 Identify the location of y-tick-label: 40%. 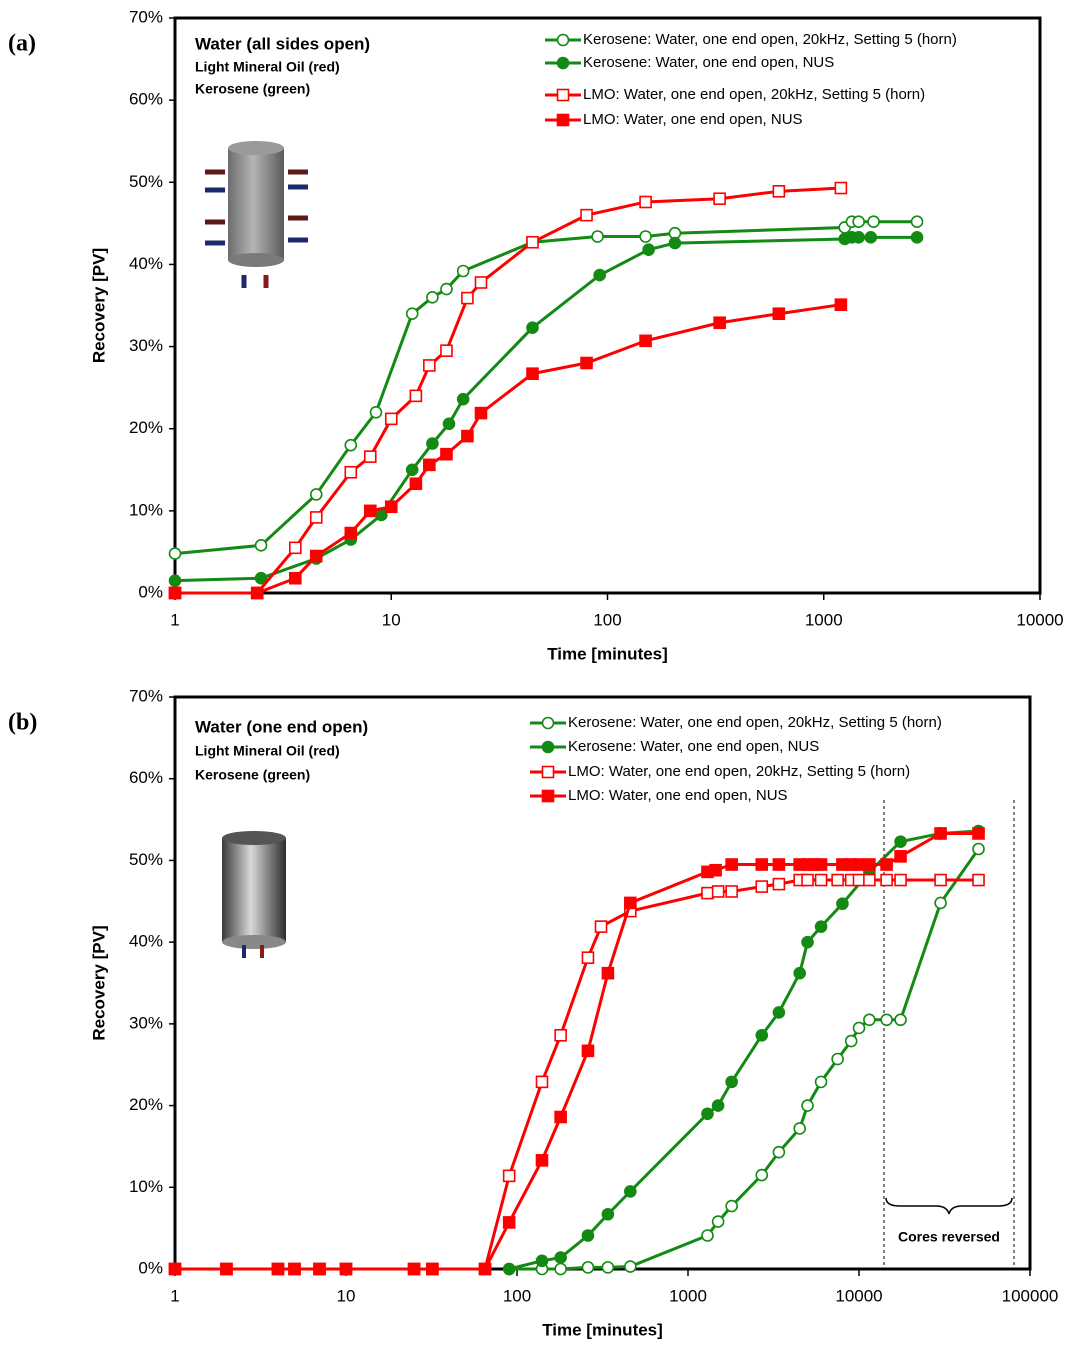
(146, 263).